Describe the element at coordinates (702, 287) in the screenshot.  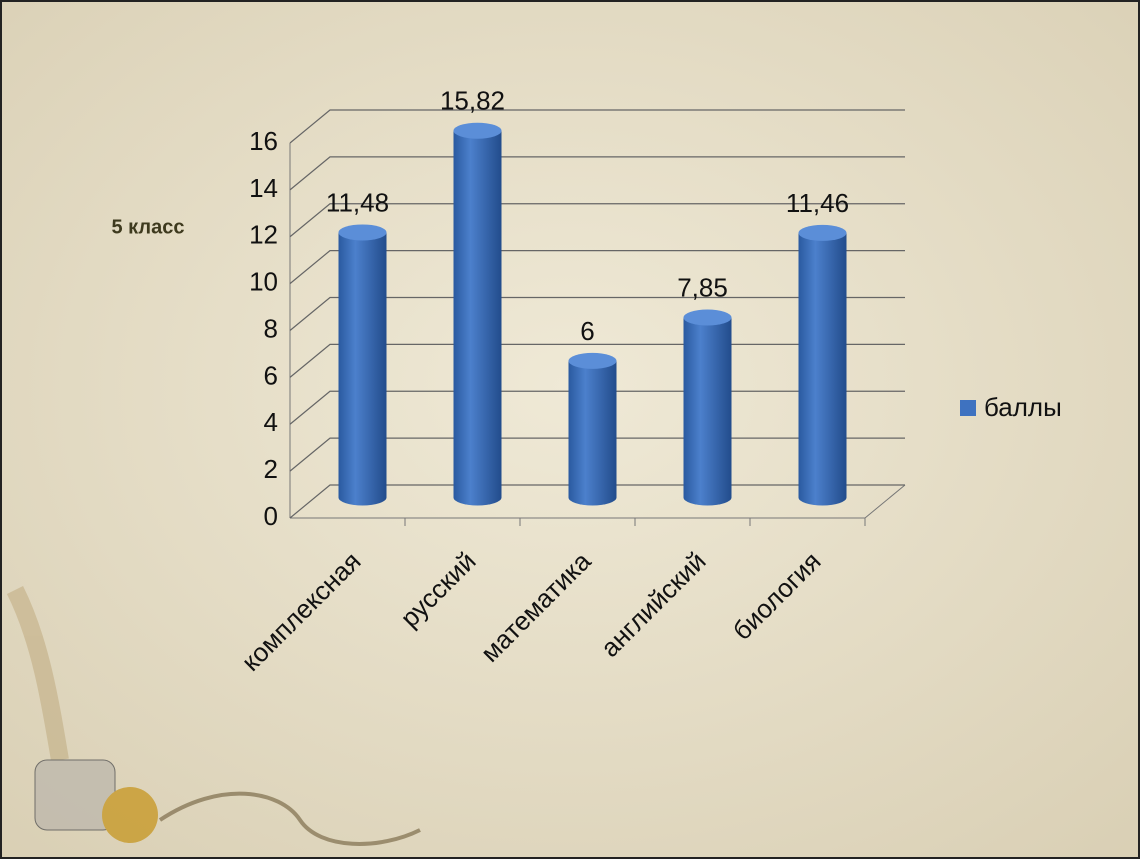
I see `value-label: 7,85` at that location.